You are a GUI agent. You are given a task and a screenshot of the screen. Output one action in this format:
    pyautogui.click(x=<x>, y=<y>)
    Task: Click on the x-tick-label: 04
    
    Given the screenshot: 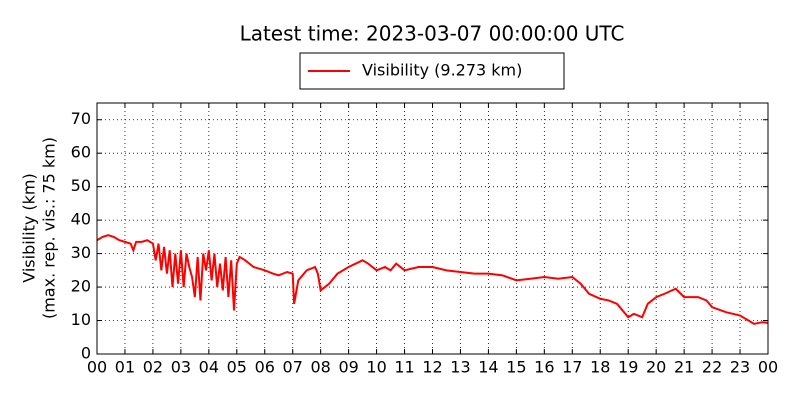 What is the action you would take?
    pyautogui.click(x=209, y=367)
    